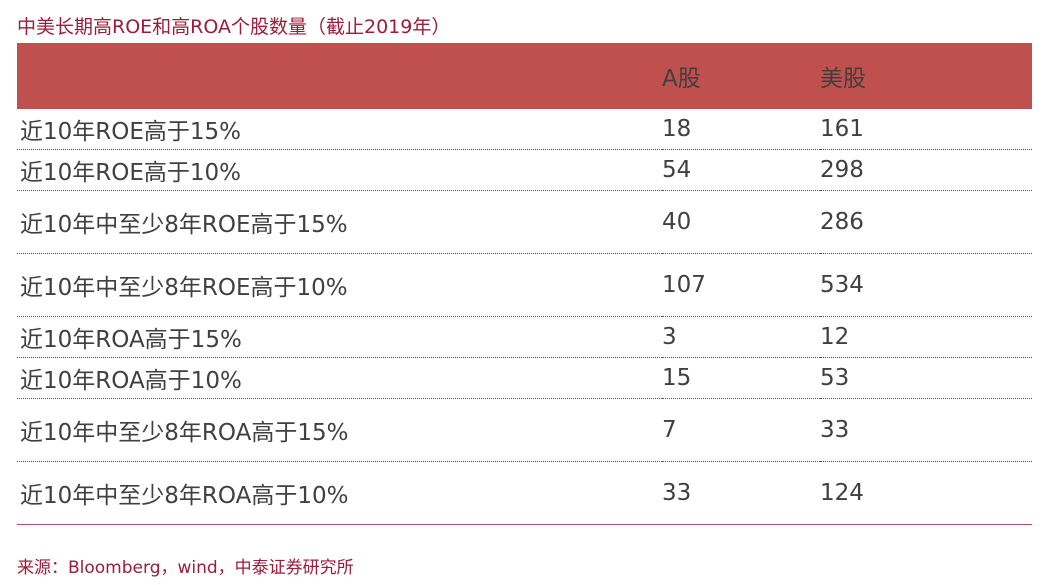  What do you see at coordinates (926, 337) in the screenshot?
I see `us-share-value: 12` at bounding box center [926, 337].